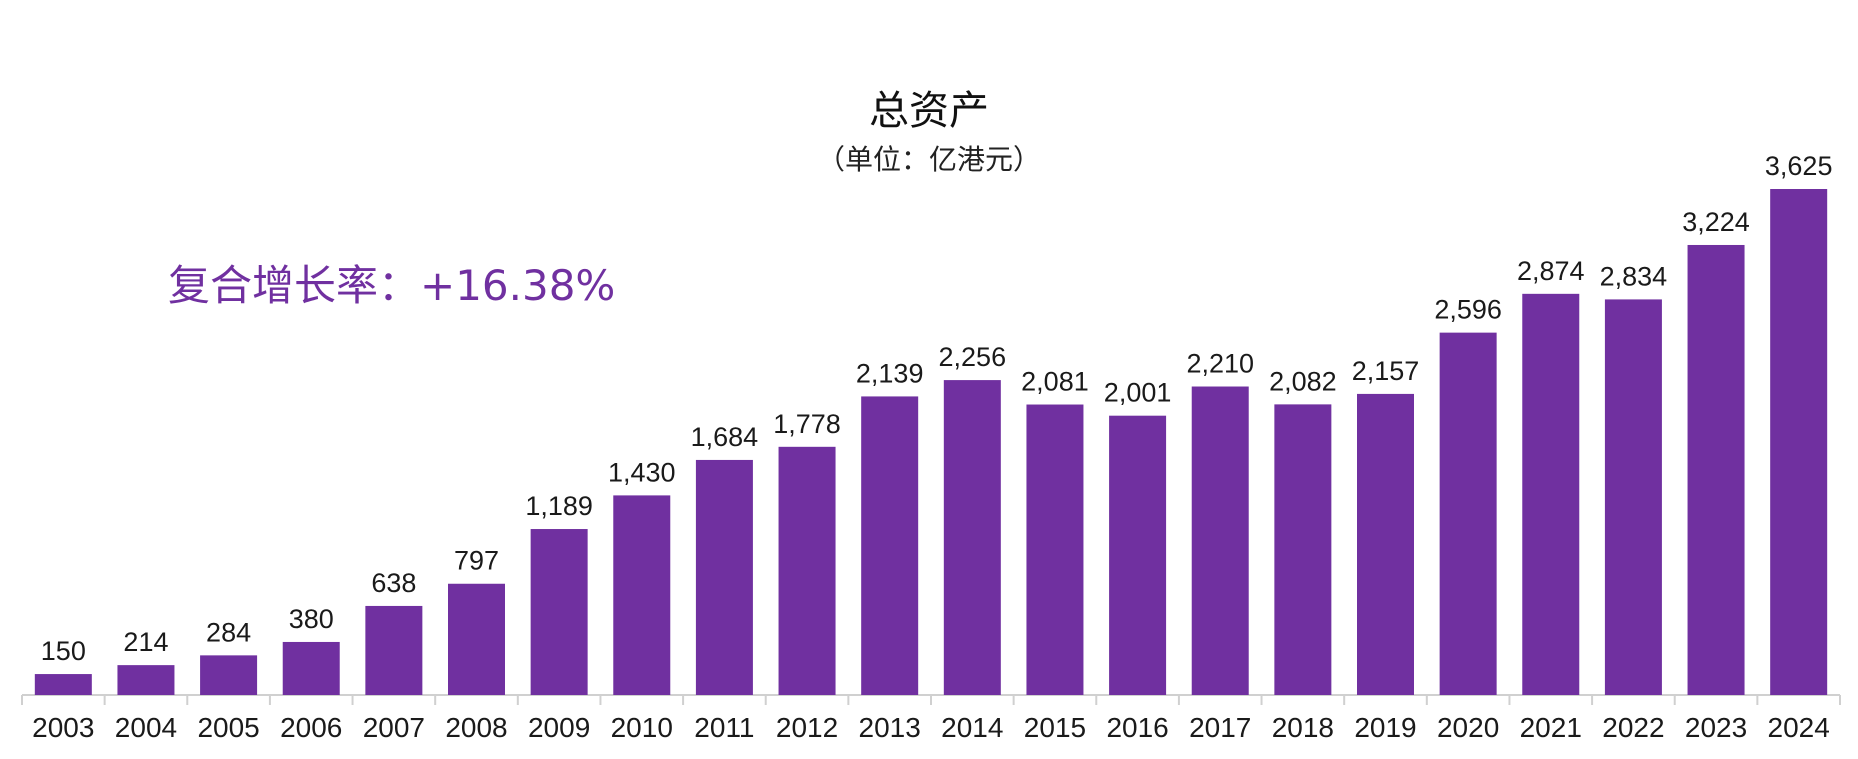  I want to click on data-label: 2,157, so click(1386, 371).